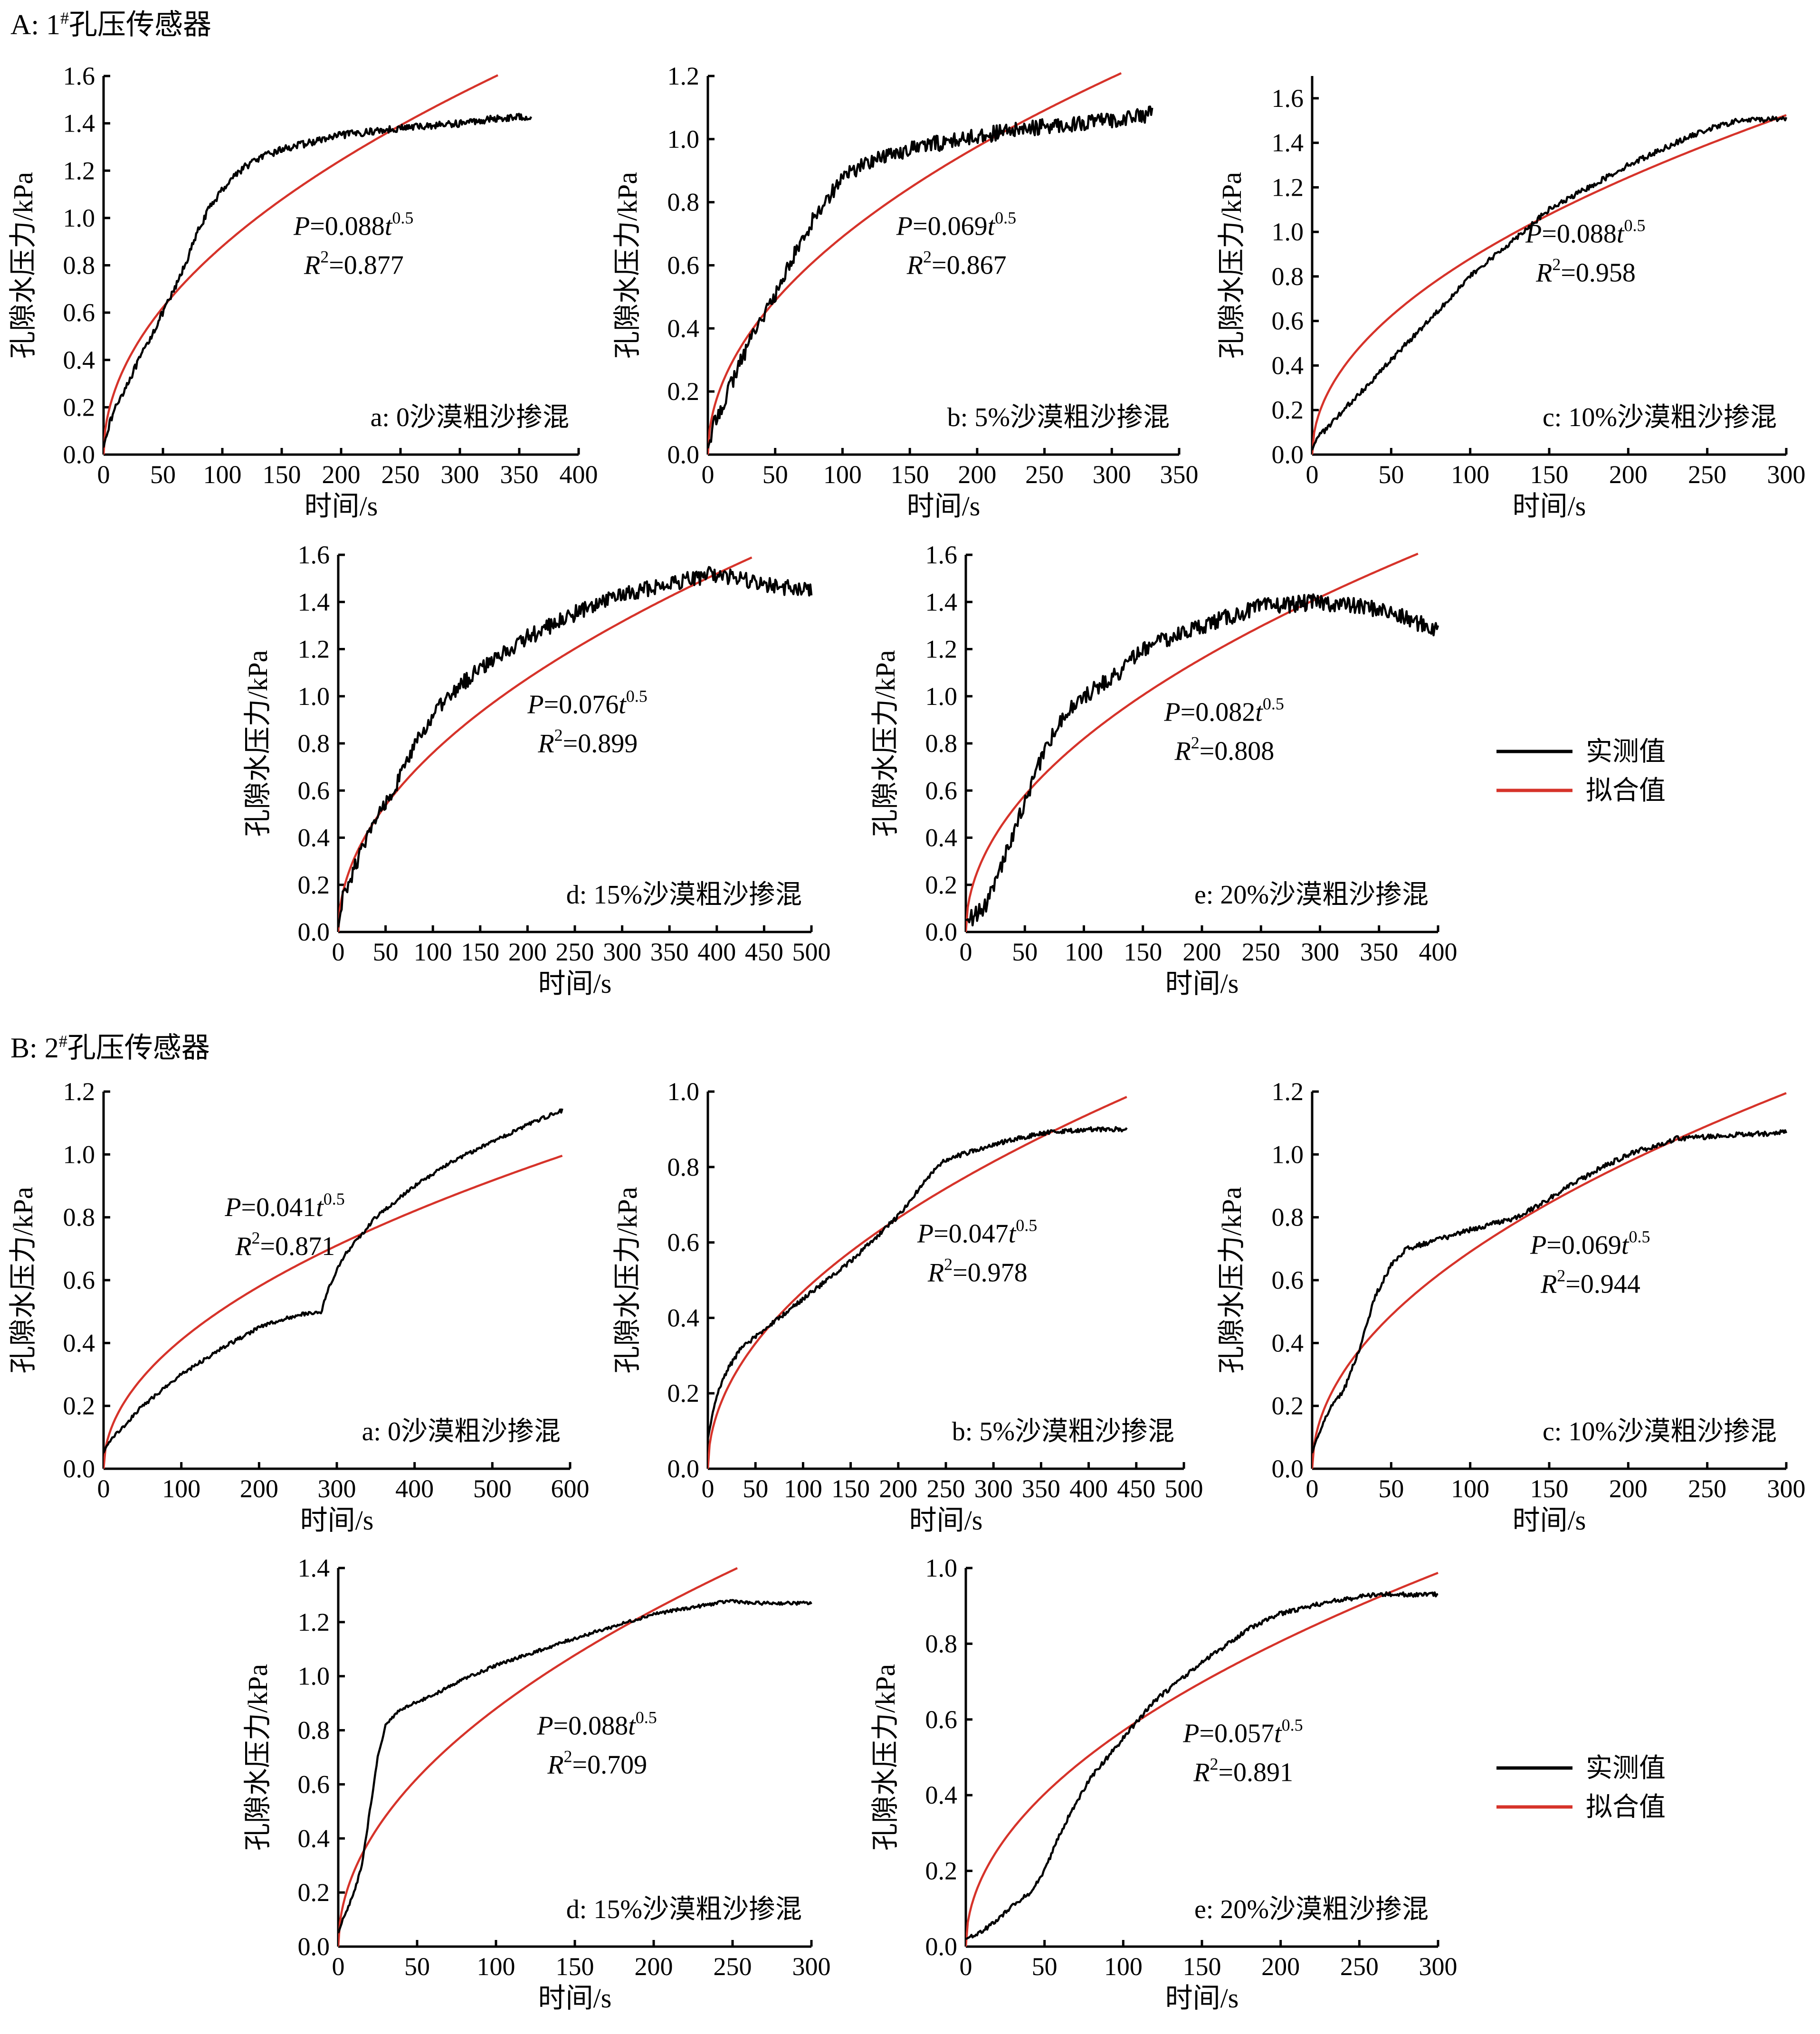 The width and height of the screenshot is (1820, 2034). I want to click on x-tick-label: 450, so click(1136, 1488).